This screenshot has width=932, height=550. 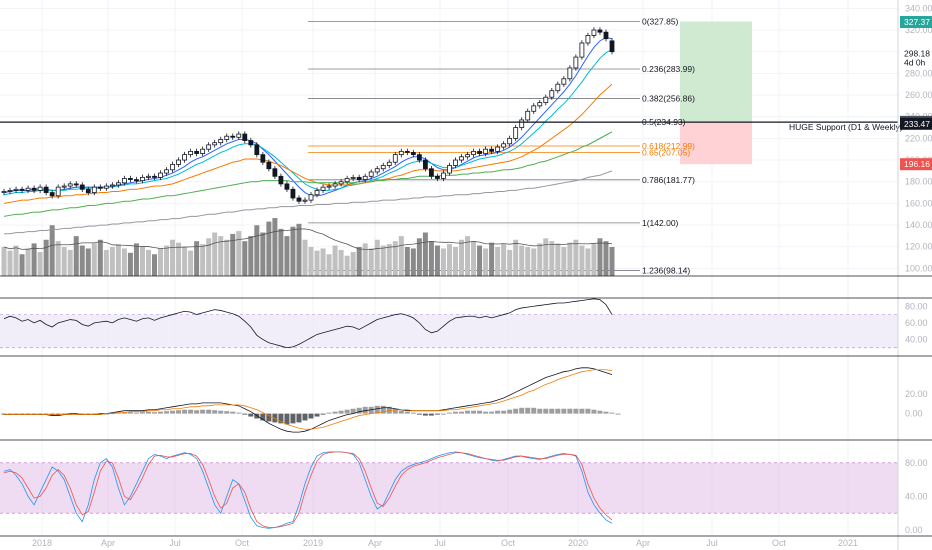 I want to click on stoch-pane, so click(x=449, y=490).